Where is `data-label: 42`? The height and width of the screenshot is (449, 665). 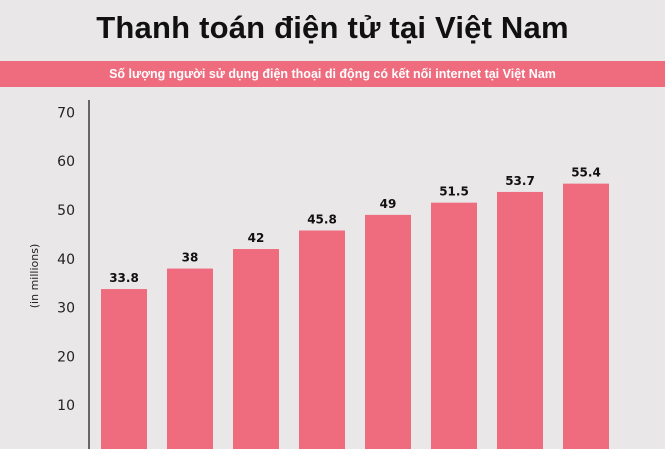
data-label: 42 is located at coordinates (256, 238).